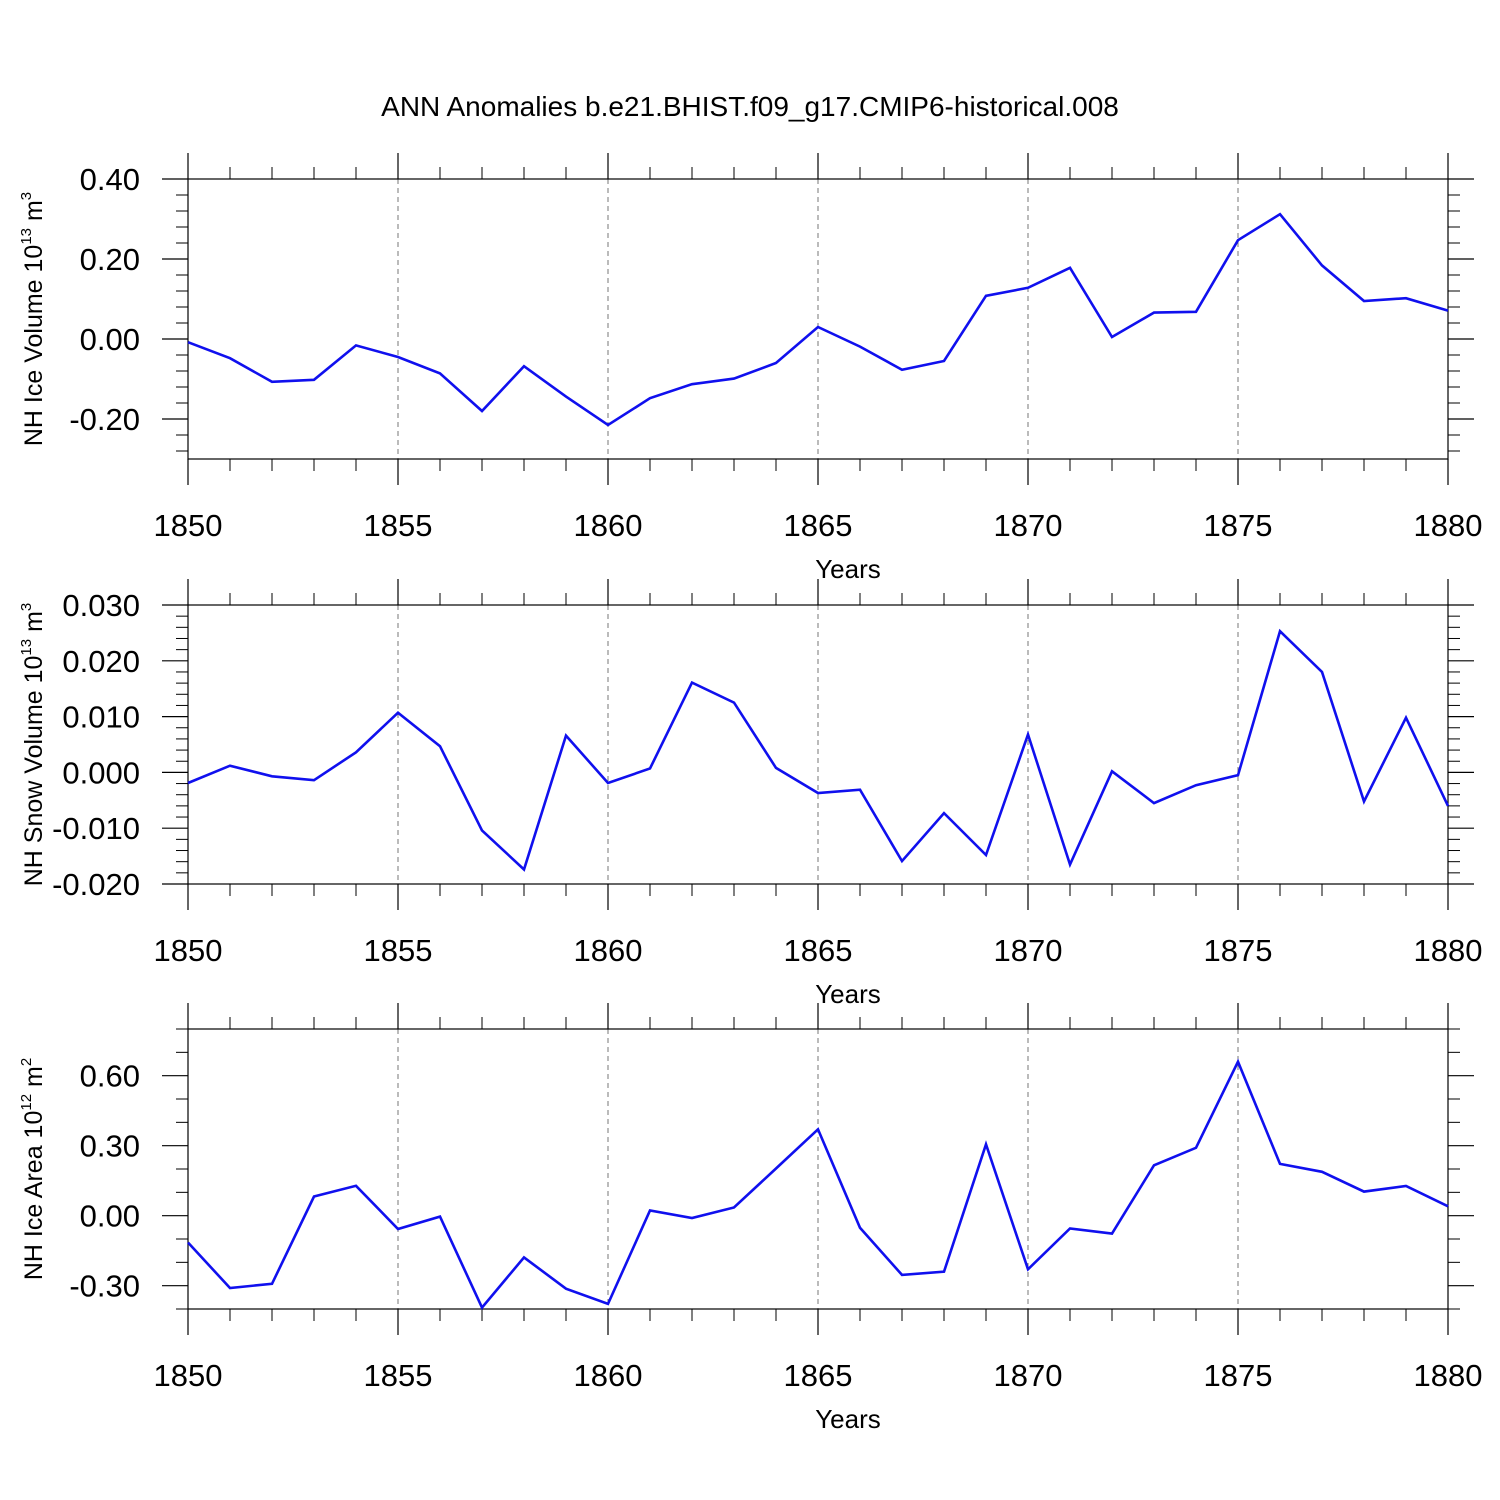  Describe the element at coordinates (110, 259) in the screenshot. I see `y-tick-label: 0.20` at that location.